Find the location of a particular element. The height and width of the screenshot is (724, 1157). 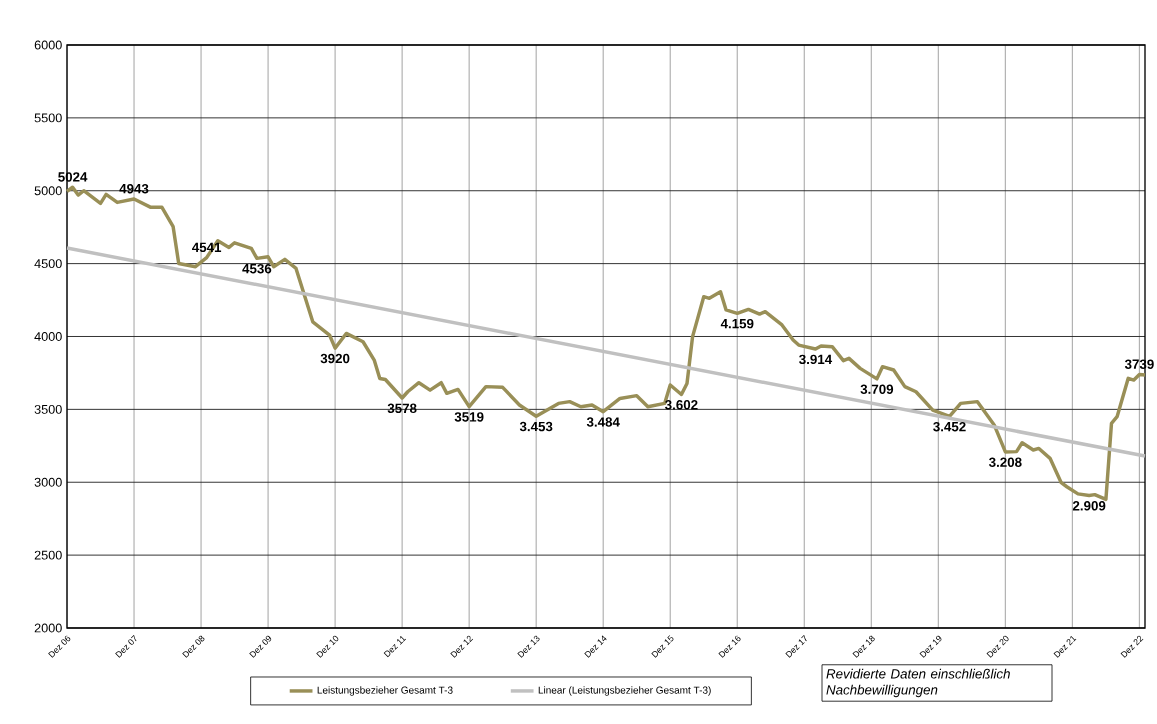

annotation: 3.452 is located at coordinates (949, 426).